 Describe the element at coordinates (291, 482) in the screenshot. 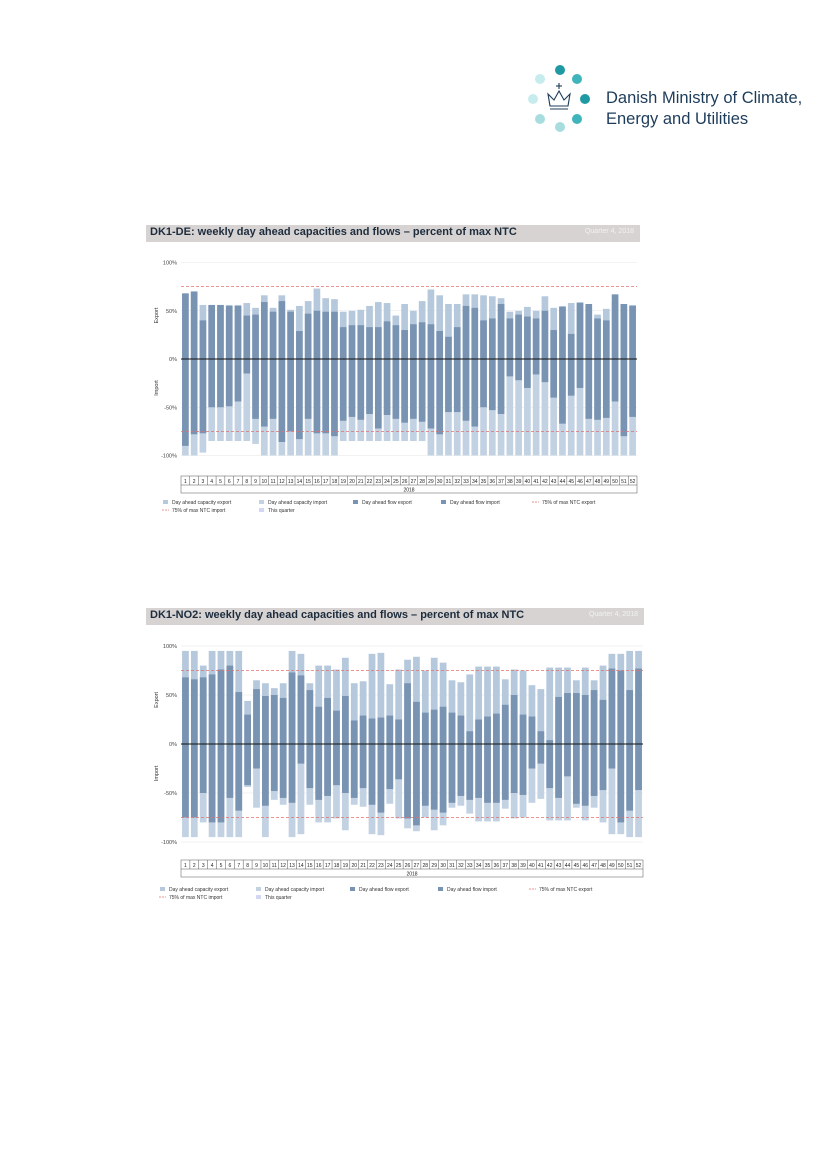

I see `x-tick-label: 13` at that location.